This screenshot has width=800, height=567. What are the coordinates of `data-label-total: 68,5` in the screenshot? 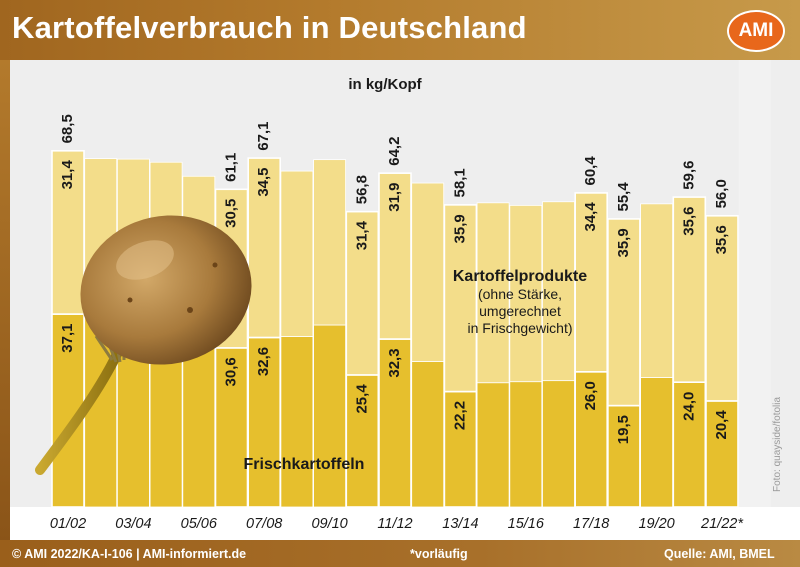 It's located at (67, 128).